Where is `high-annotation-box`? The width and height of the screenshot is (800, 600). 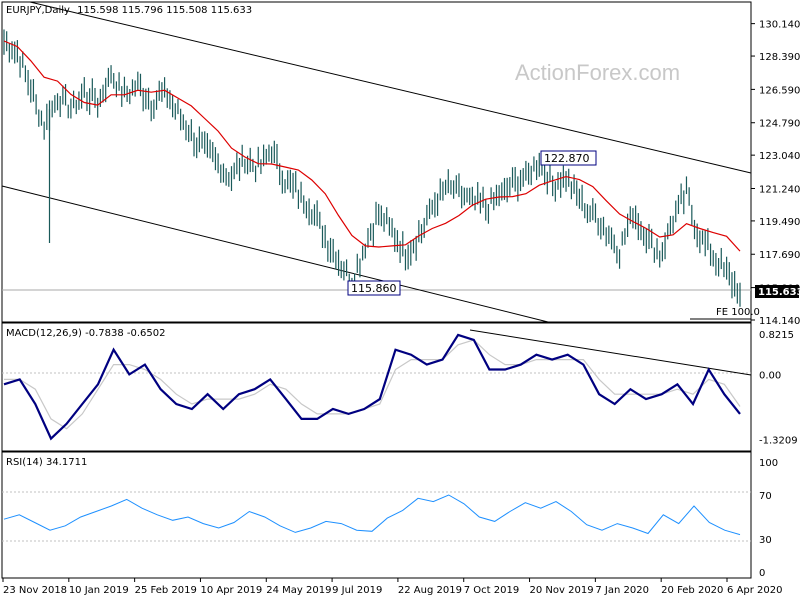 high-annotation-box is located at coordinates (568, 158).